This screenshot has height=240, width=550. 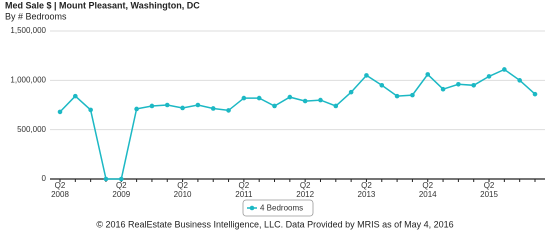 I want to click on y-tick-label: 1,500,000, so click(x=28, y=30).